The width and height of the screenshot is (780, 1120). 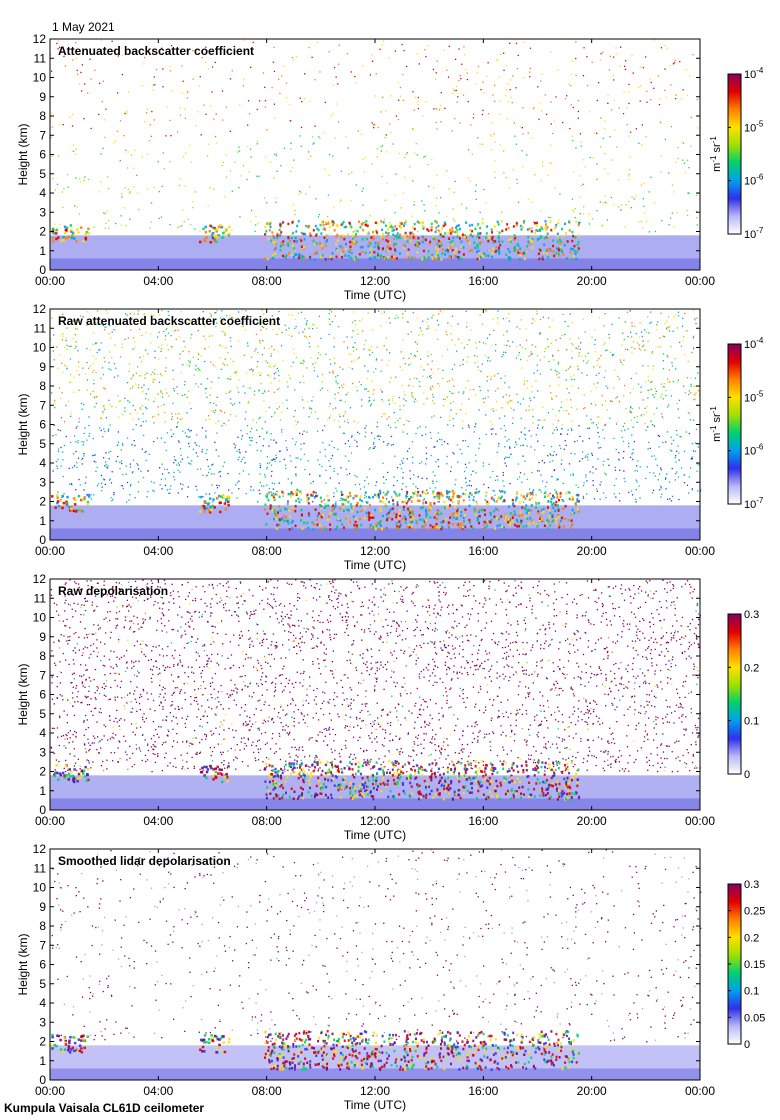 I want to click on colorbar-unit: m-1 sr-1, so click(x=716, y=424).